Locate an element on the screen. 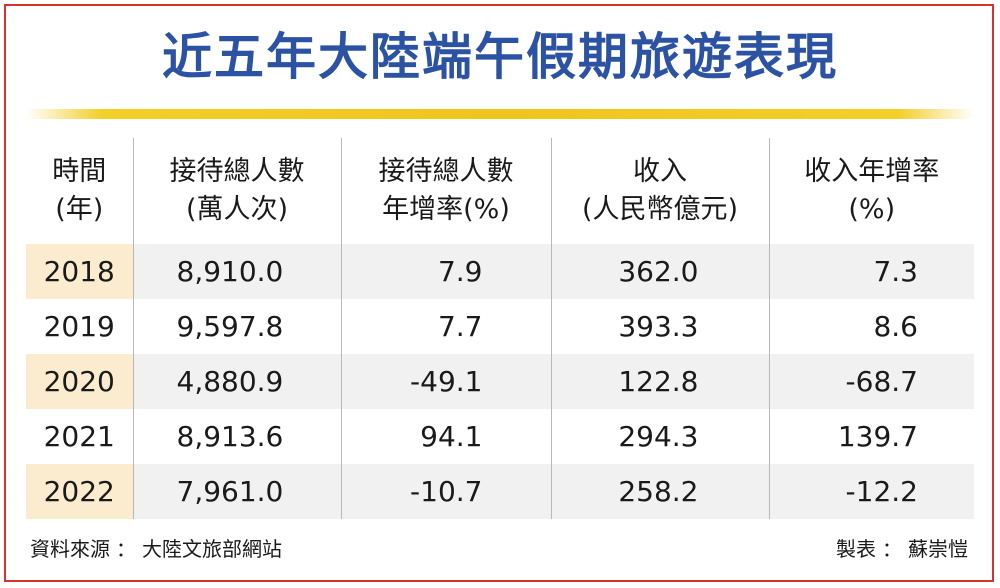  footer: 資料來源：大陸文旅部網站 製表：蘇崇愷 is located at coordinates (499, 549).